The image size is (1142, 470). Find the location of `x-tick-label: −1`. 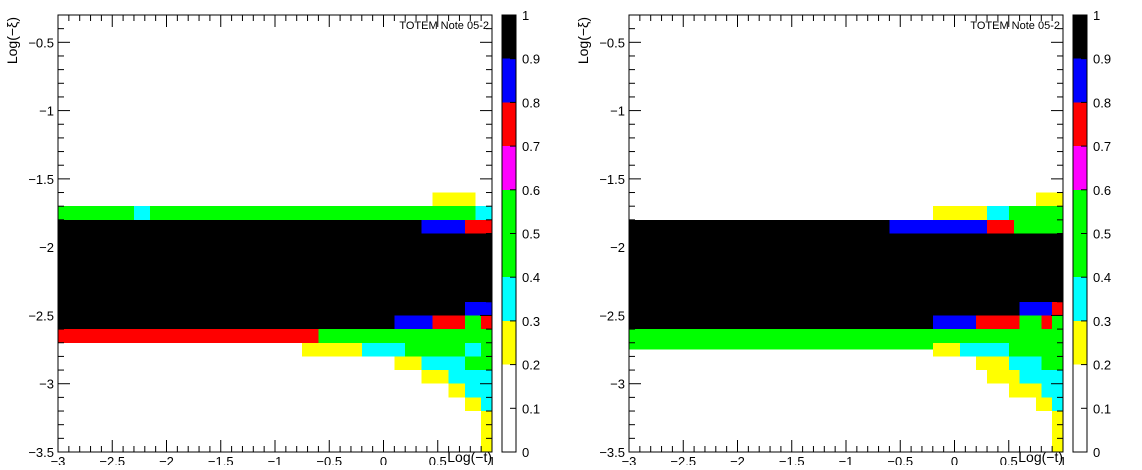

x-tick-label: −1 is located at coordinates (275, 459).